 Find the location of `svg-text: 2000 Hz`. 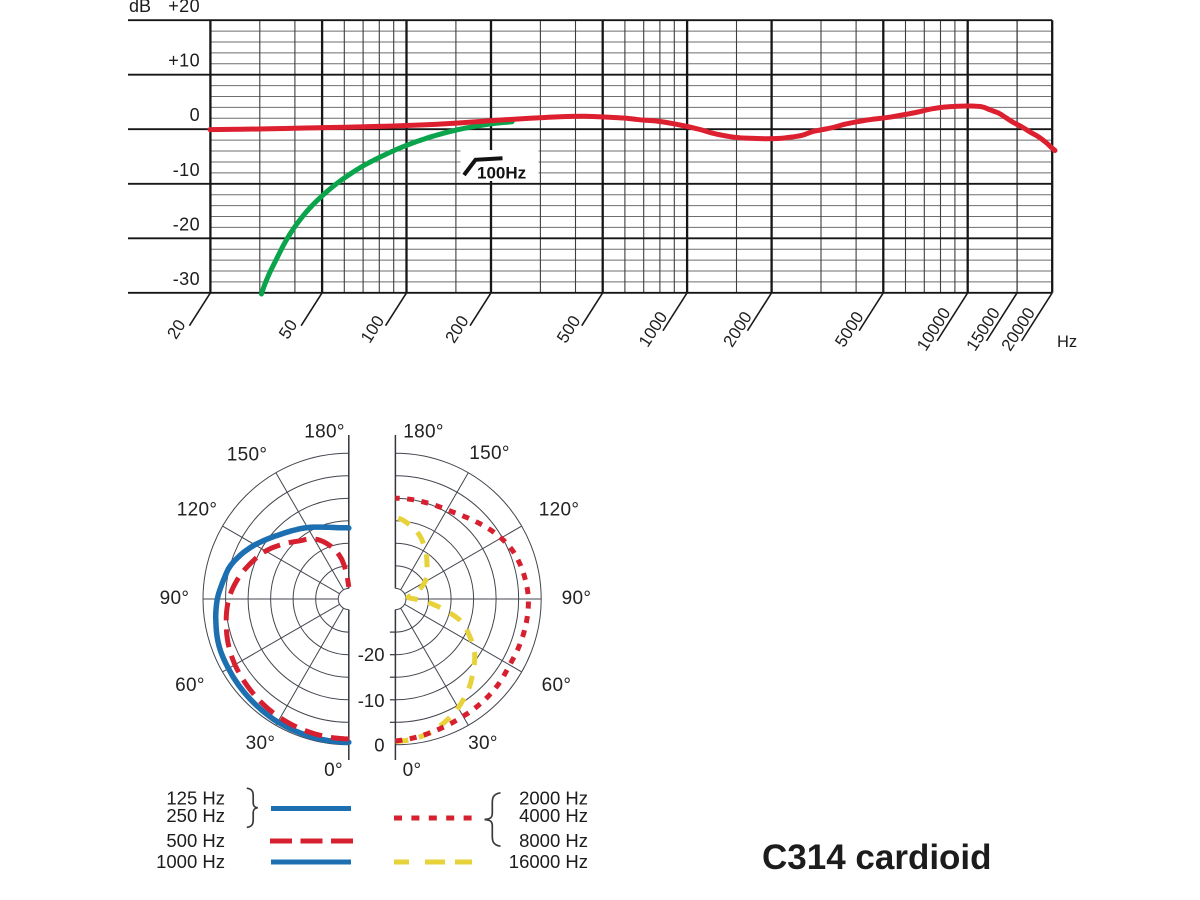

svg-text: 2000 Hz is located at coordinates (553, 798).